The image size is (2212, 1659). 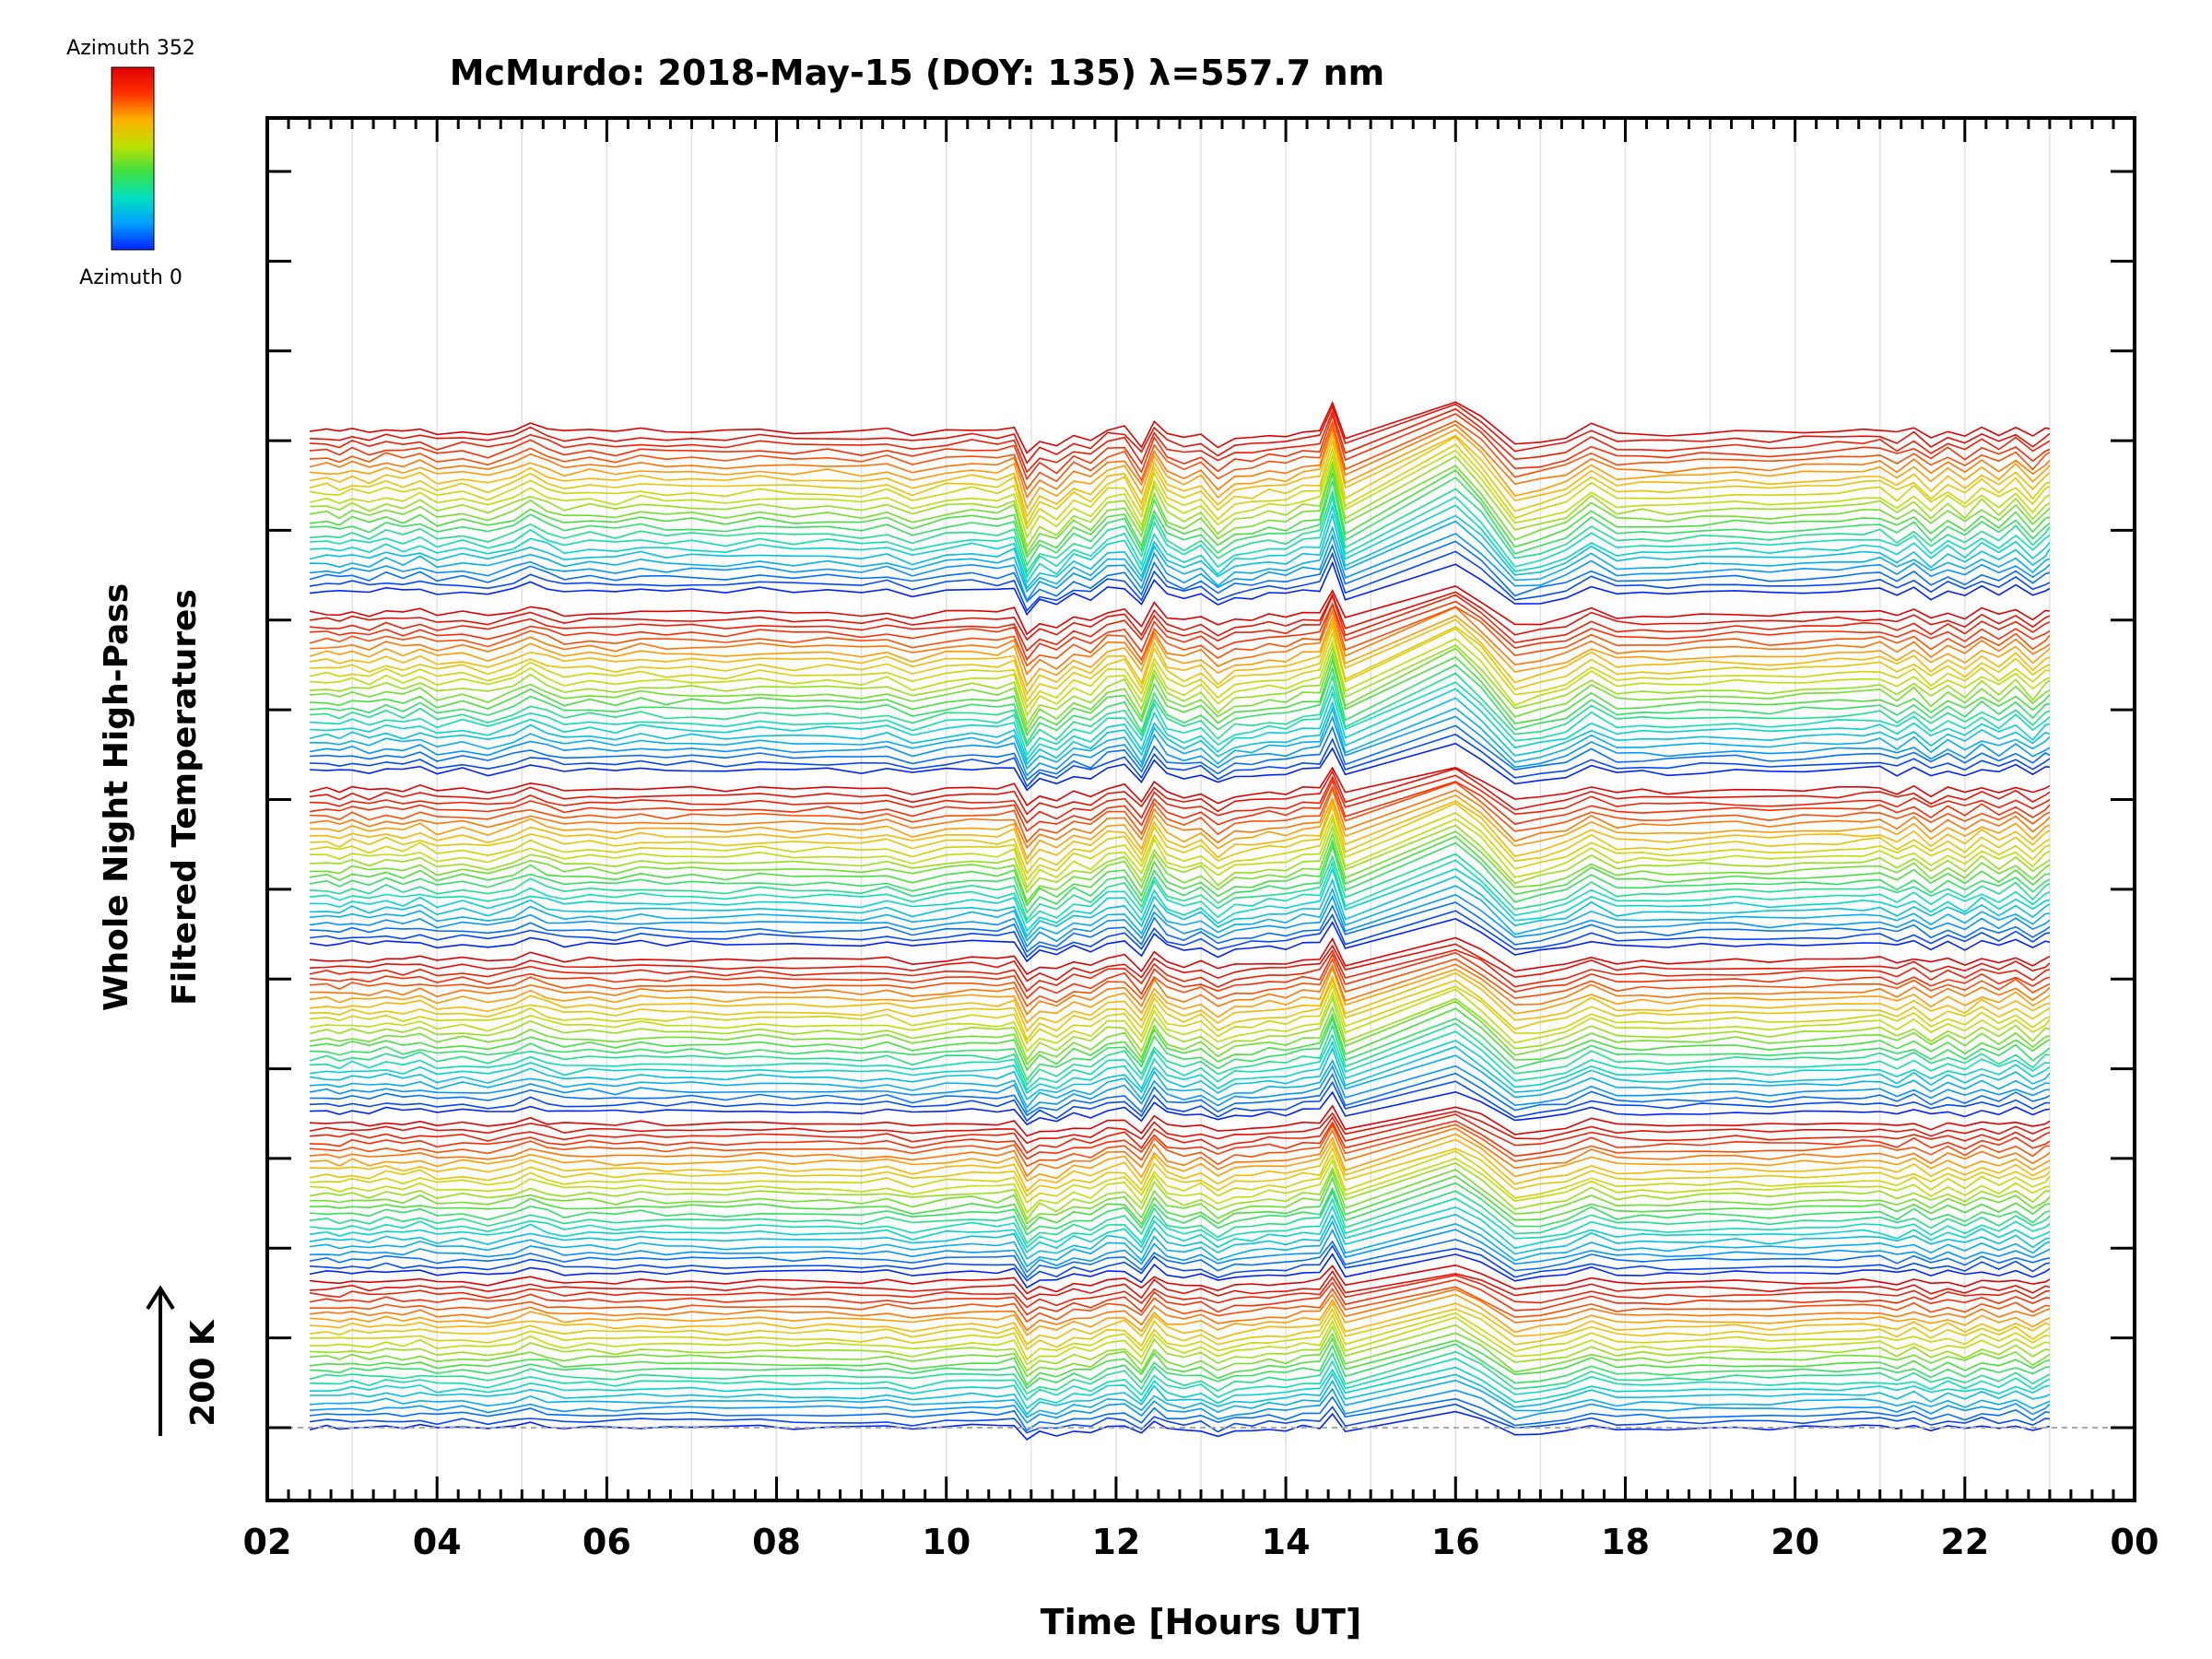 I want to click on x-tick-label: 08, so click(x=776, y=1542).